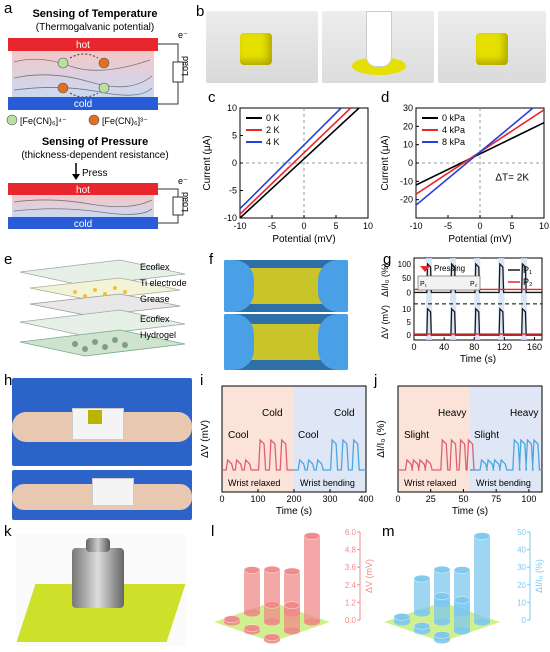  Describe the element at coordinates (430, 483) in the screenshot. I see `region-label-relaxed: Wrist relaxed` at that location.